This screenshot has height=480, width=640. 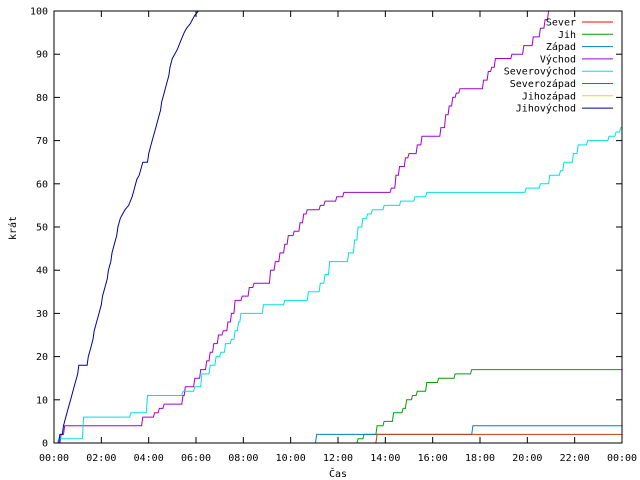 I want to click on y-tick-label: 0, so click(x=45, y=444).